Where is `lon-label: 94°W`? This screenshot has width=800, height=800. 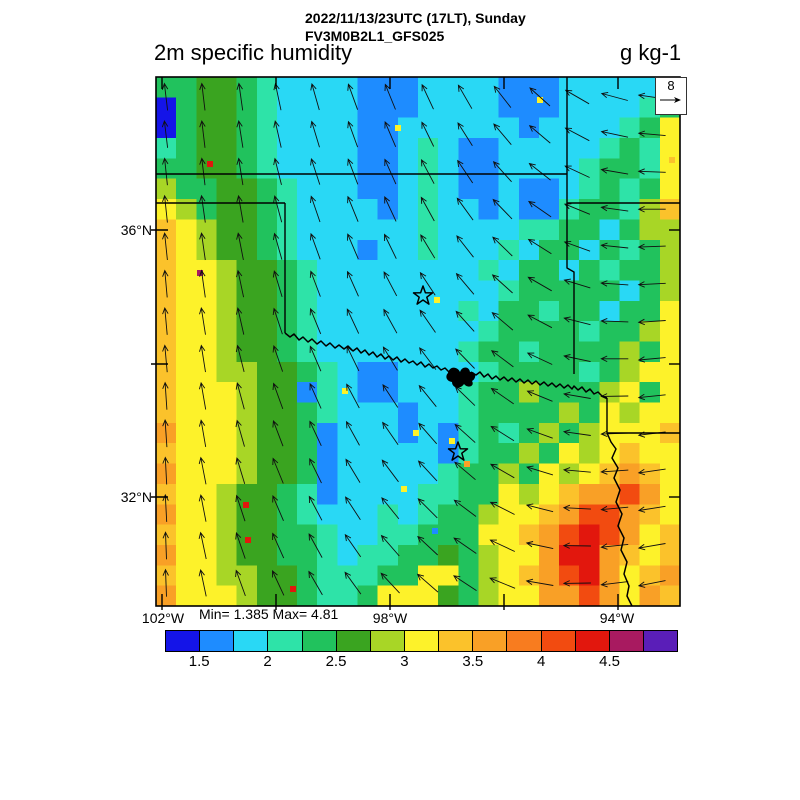 lon-label: 94°W is located at coordinates (617, 618).